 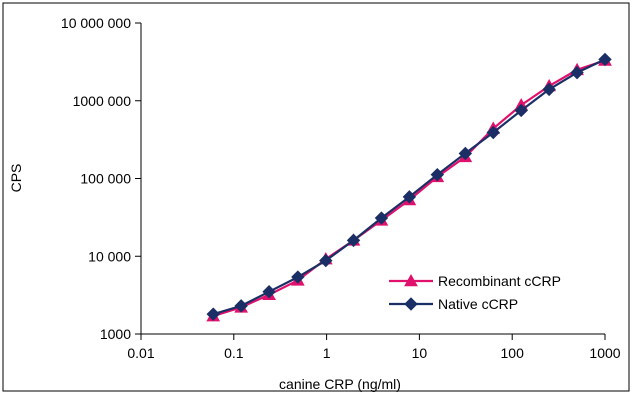 I want to click on y-tick-label: 100 000, so click(x=105, y=179).